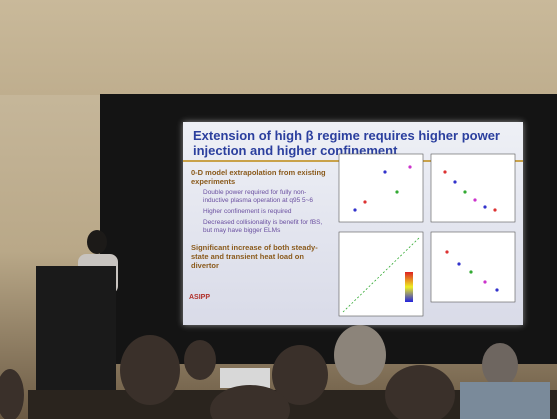 This screenshot has height=419, width=557. What do you see at coordinates (200, 297) in the screenshot?
I see `logo: ASIPP` at bounding box center [200, 297].